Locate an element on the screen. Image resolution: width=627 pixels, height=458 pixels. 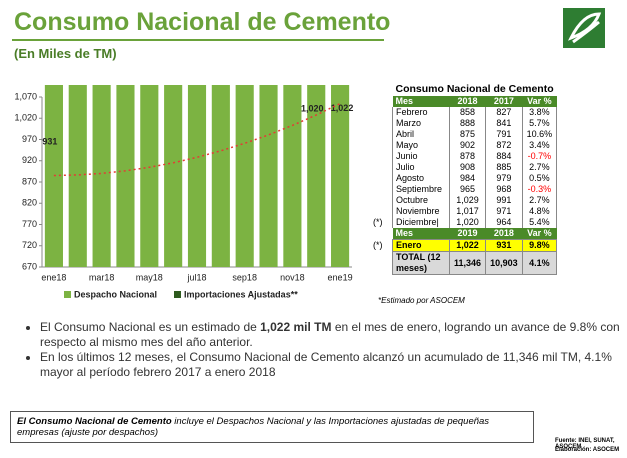
table-cell: 2019 is located at coordinates (467, 234).